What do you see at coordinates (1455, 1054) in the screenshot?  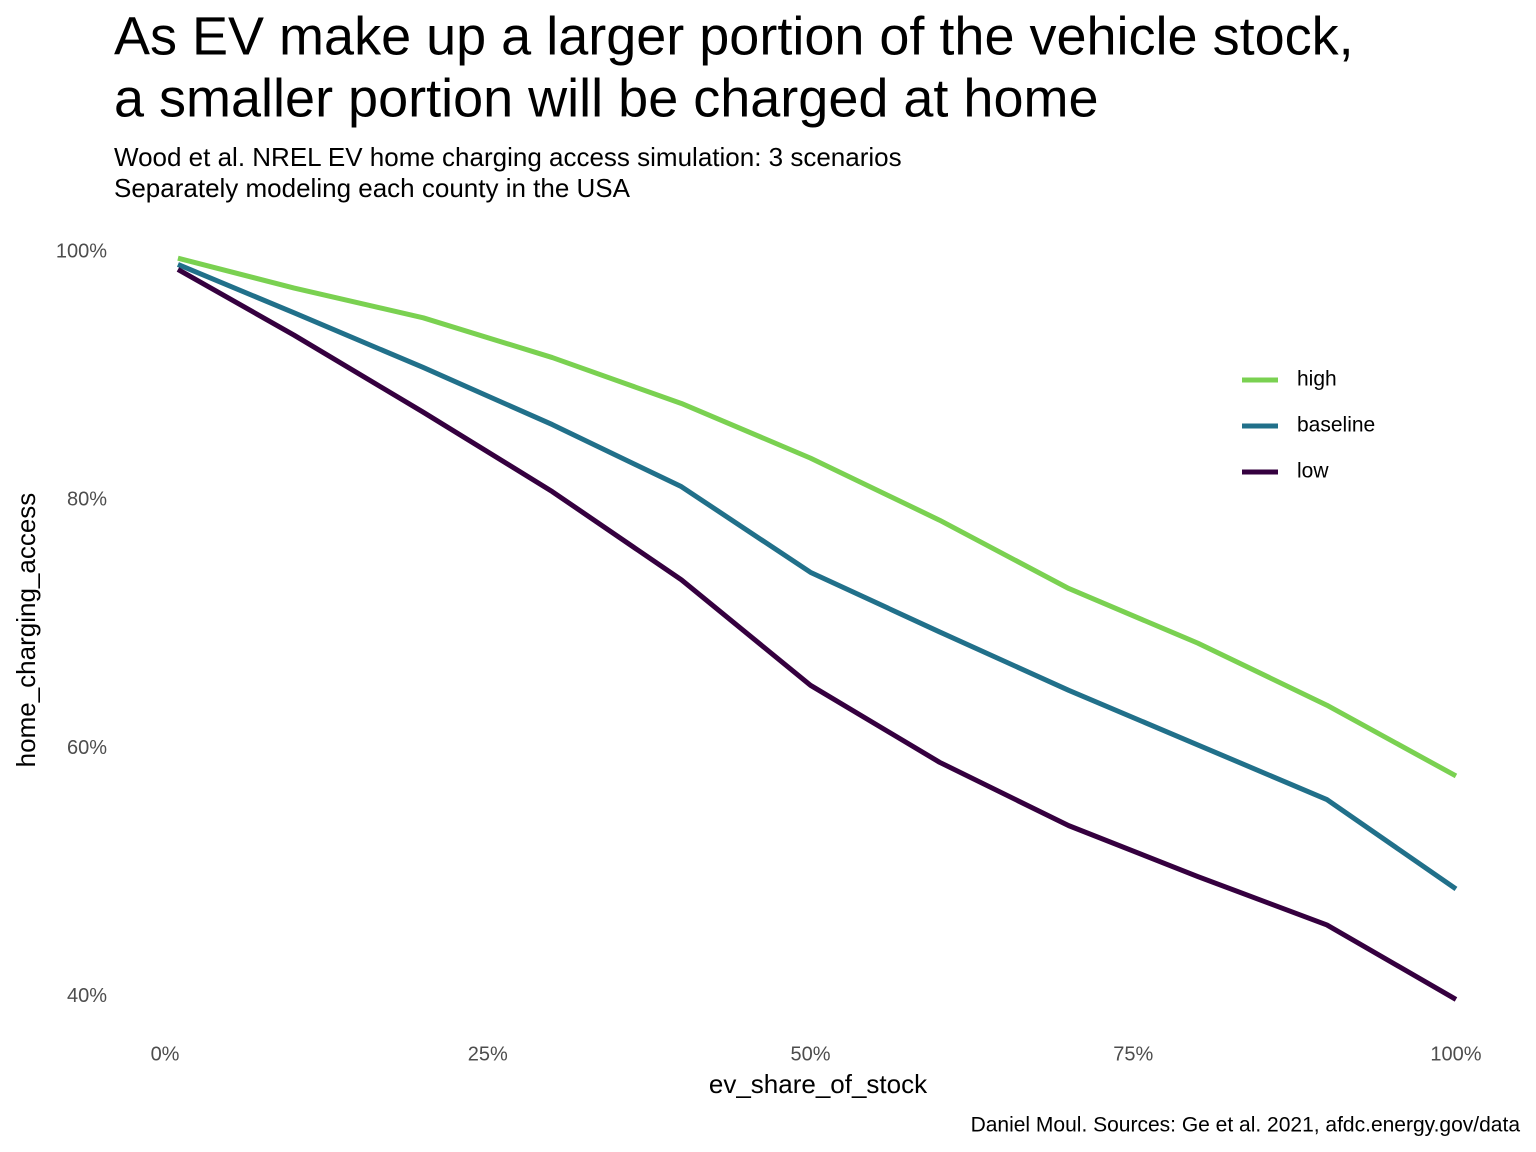 I see `x-tick-label: 100%` at bounding box center [1455, 1054].